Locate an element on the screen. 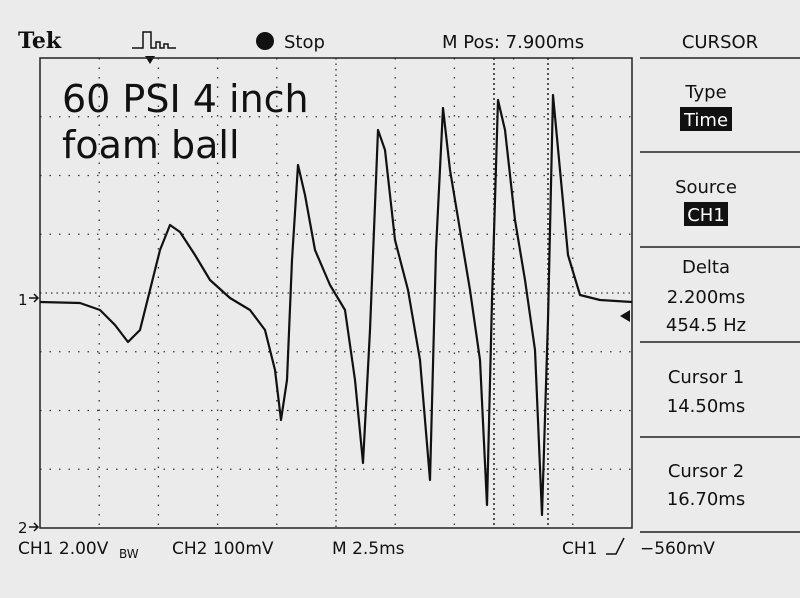 Image resolution: width=800 pixels, height=598 pixels. menu-label: Cursor 1 is located at coordinates (706, 377).